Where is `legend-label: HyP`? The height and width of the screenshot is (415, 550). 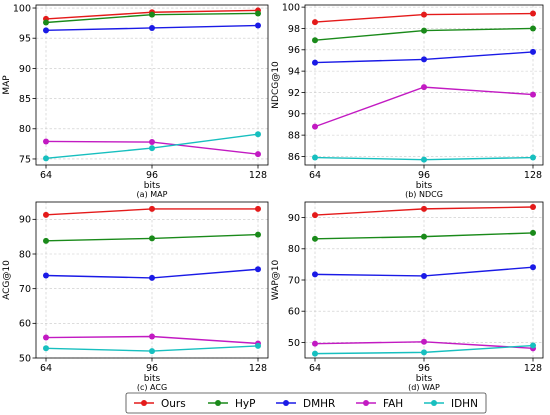 legend-label: HyP is located at coordinates (245, 404).